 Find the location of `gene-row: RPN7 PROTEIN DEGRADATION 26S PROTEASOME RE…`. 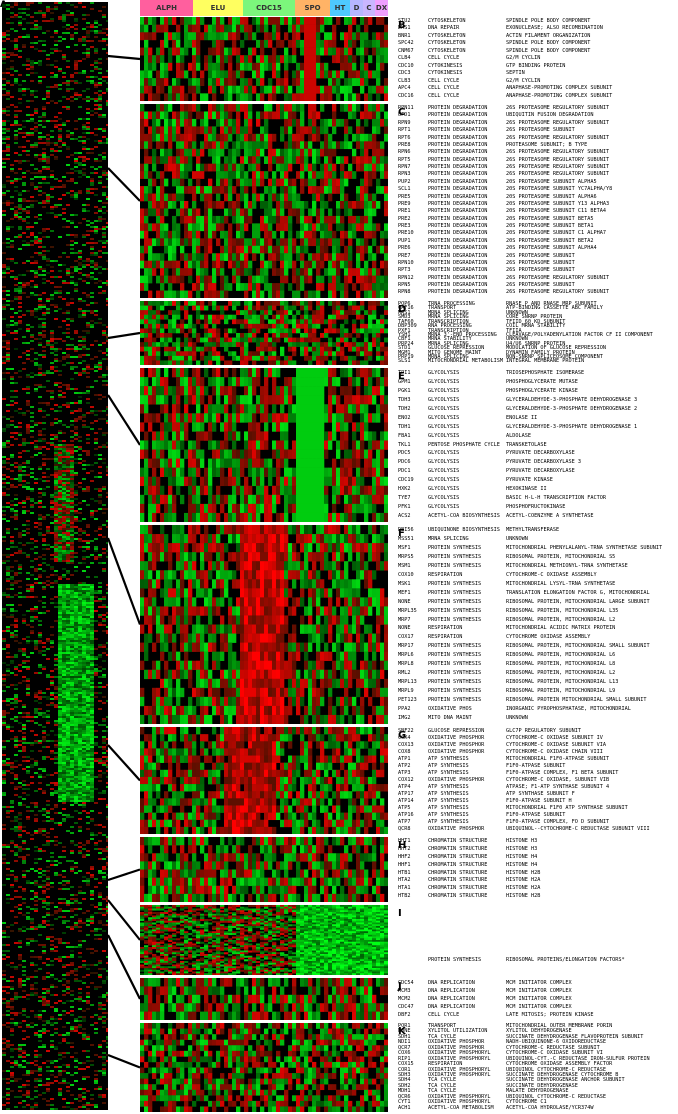

gene-row: RPN7 PROTEIN DEGRADATION 26S PROTEASOME RE… is located at coordinates (532, 167).